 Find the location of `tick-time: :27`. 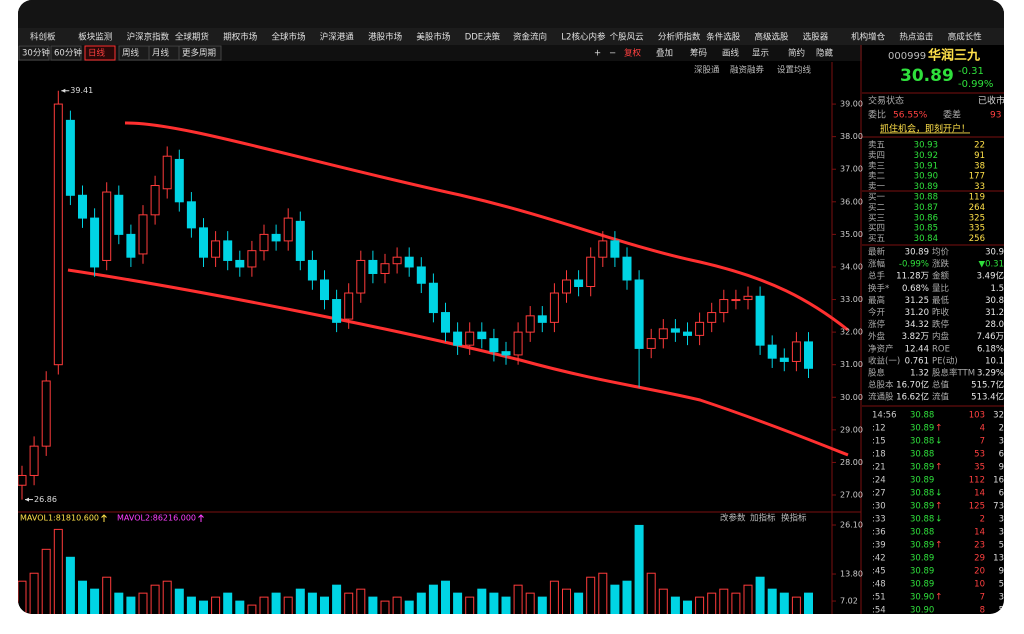

tick-time: :27 is located at coordinates (879, 494).